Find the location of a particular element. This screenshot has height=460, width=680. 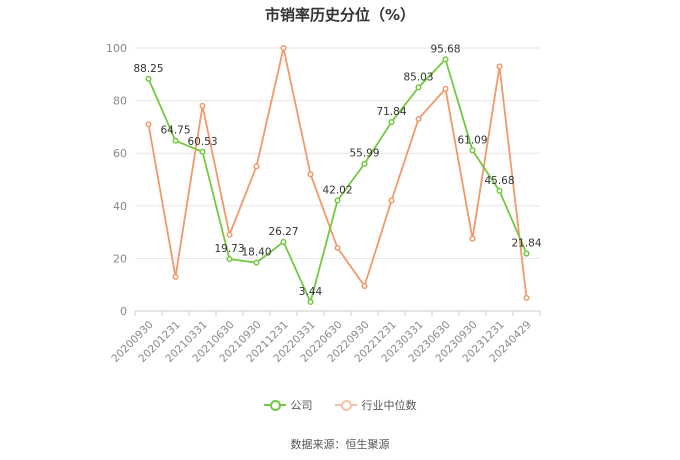

legend-swatch-company is located at coordinates (274, 405).